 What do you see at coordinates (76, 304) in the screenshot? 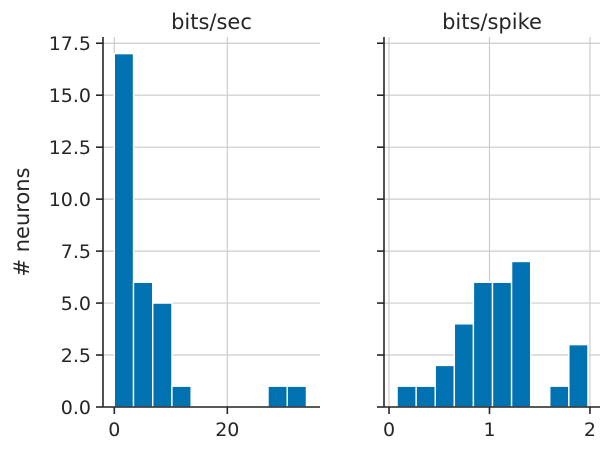
I see `y-tick-label: 5.0` at bounding box center [76, 304].